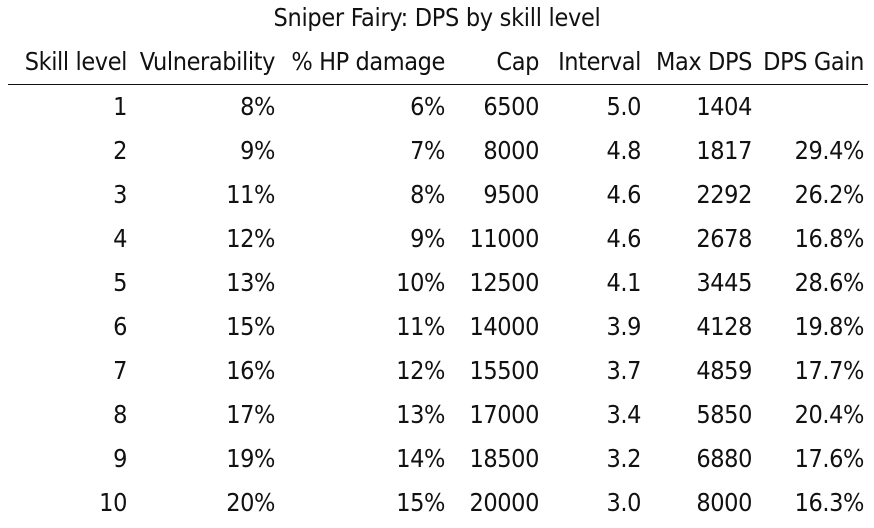 The width and height of the screenshot is (874, 528). I want to click on cell-skill-level: 1, so click(120, 106).